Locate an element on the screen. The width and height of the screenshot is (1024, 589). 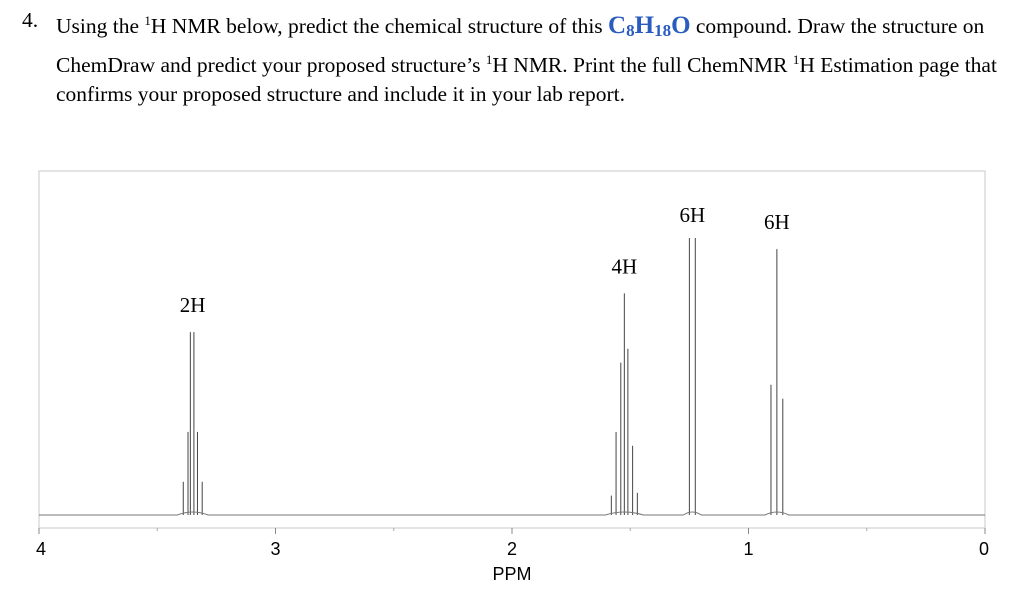
question-number: 4. is located at coordinates (30, 20).